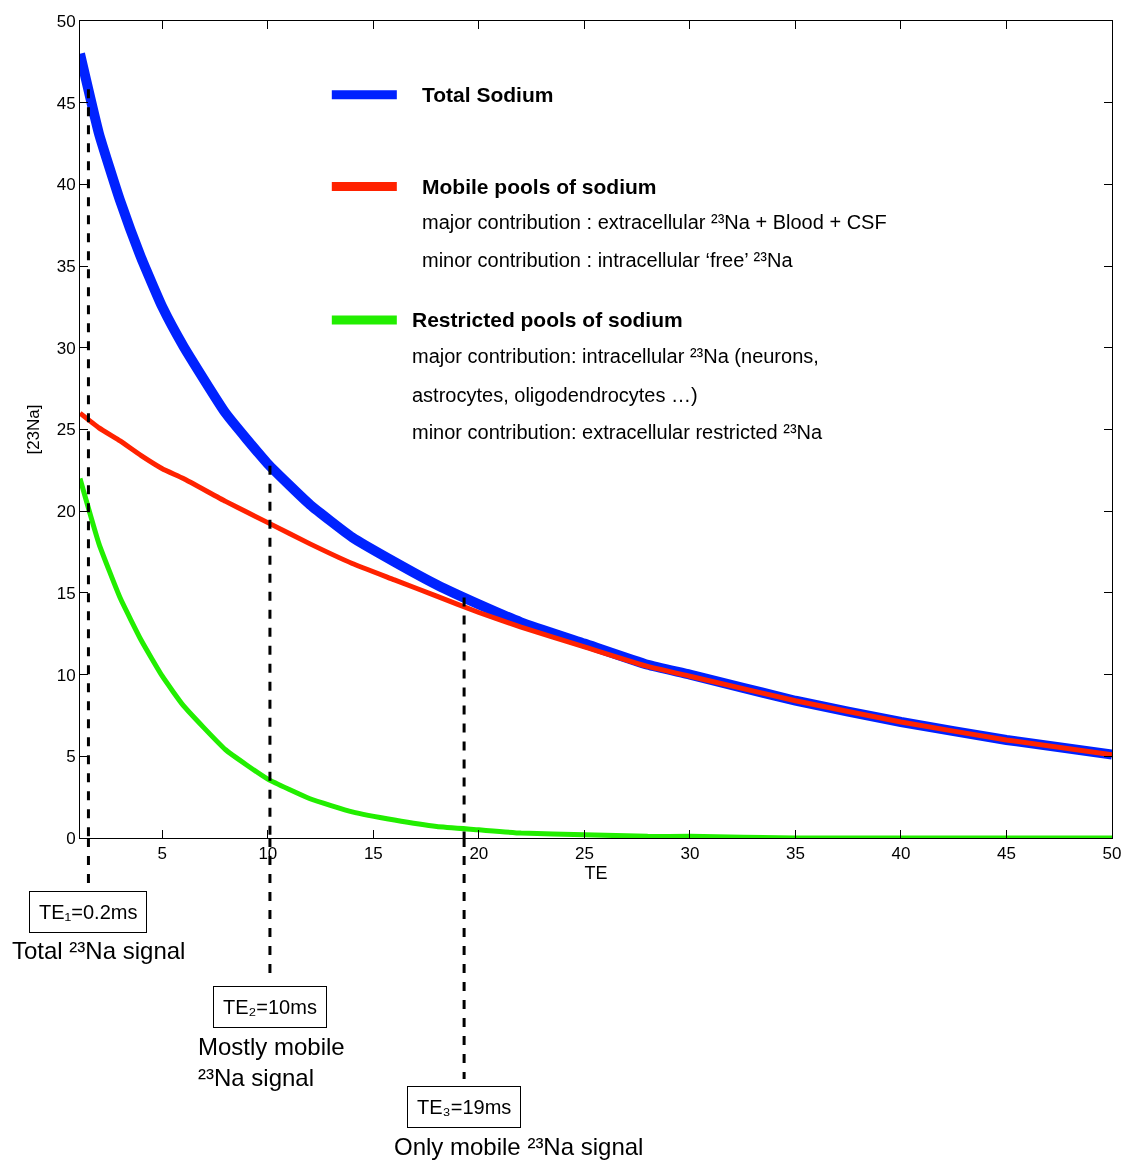 Image resolution: width=1133 pixels, height=1164 pixels. What do you see at coordinates (584, 854) in the screenshot?
I see `x-tick-label: 25` at bounding box center [584, 854].